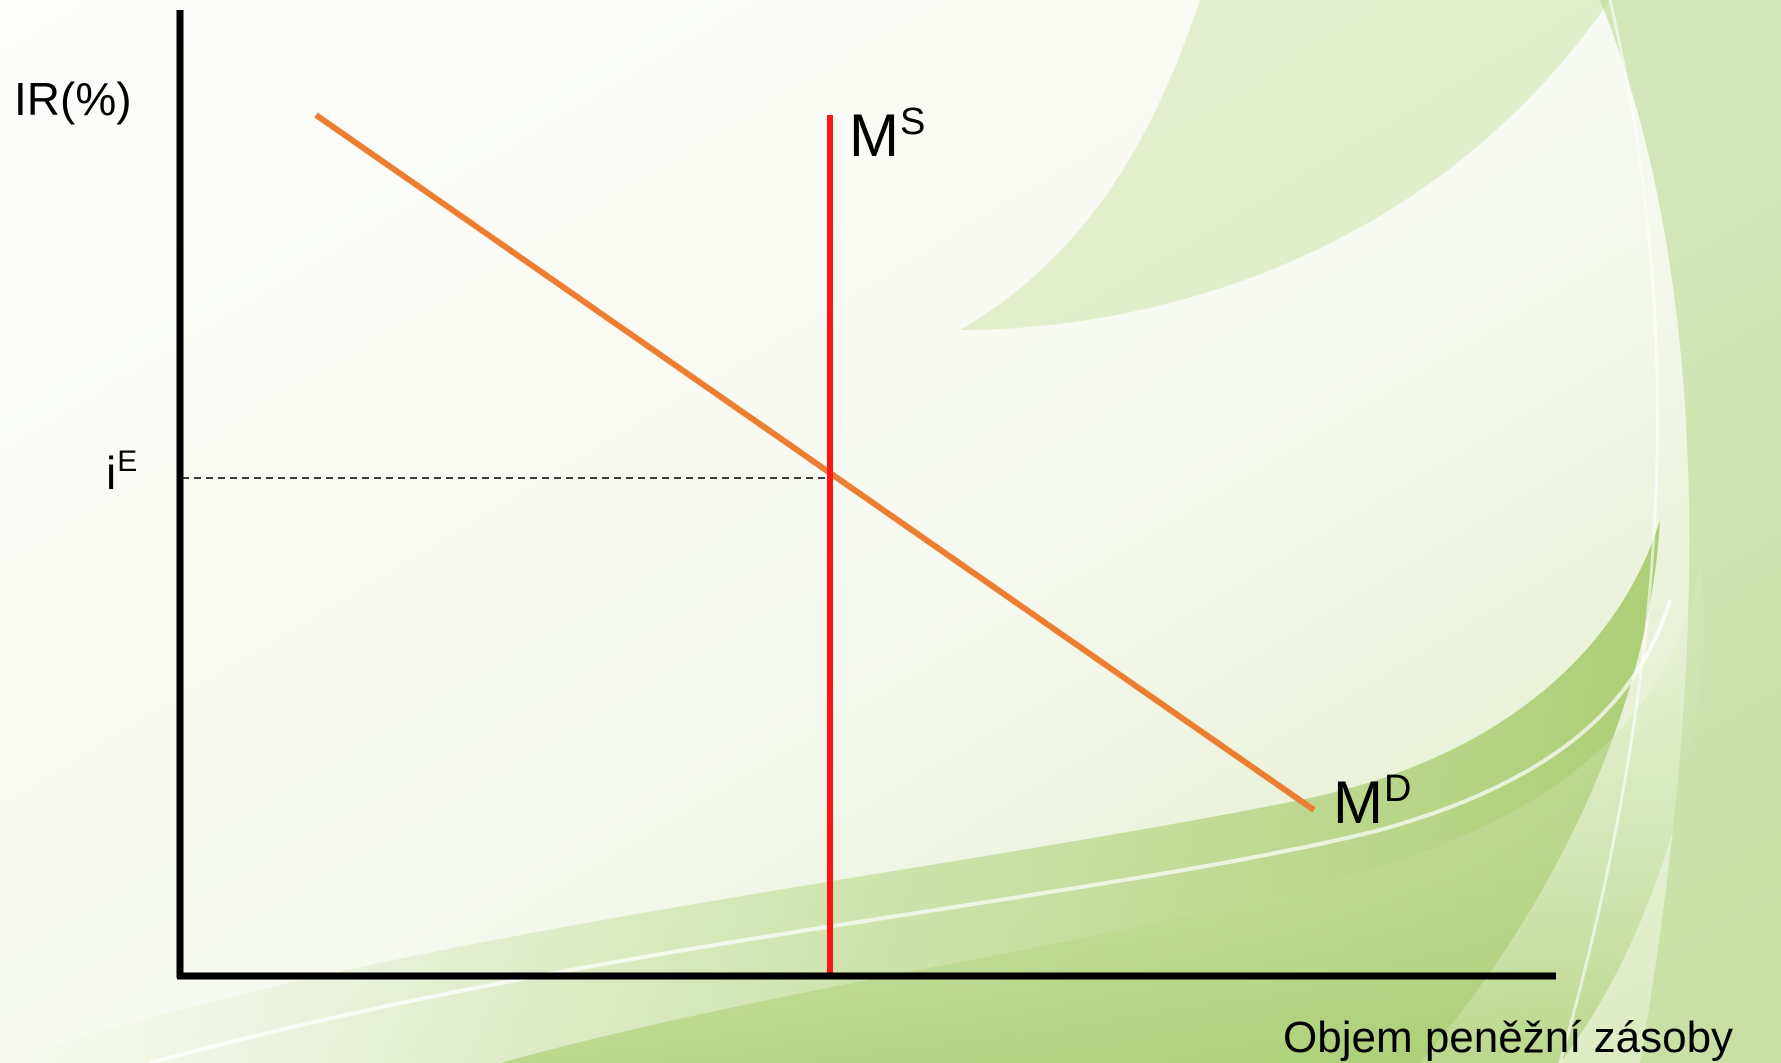  I want to click on equilibrium-rate-sup: E, so click(127, 461).